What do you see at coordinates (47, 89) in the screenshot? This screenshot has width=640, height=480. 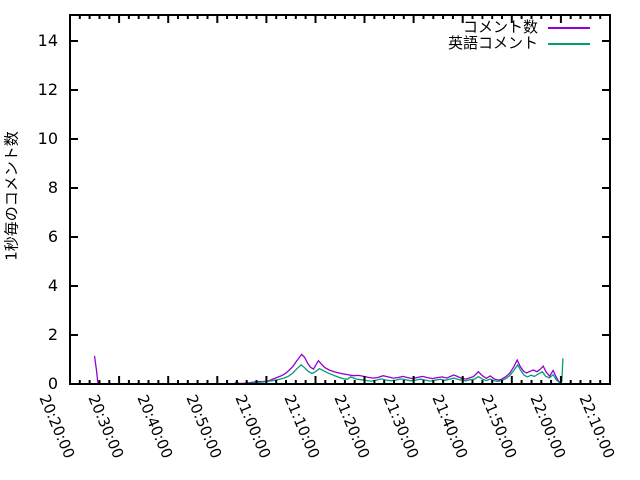 I see `y-tick-label: 12` at bounding box center [47, 89].